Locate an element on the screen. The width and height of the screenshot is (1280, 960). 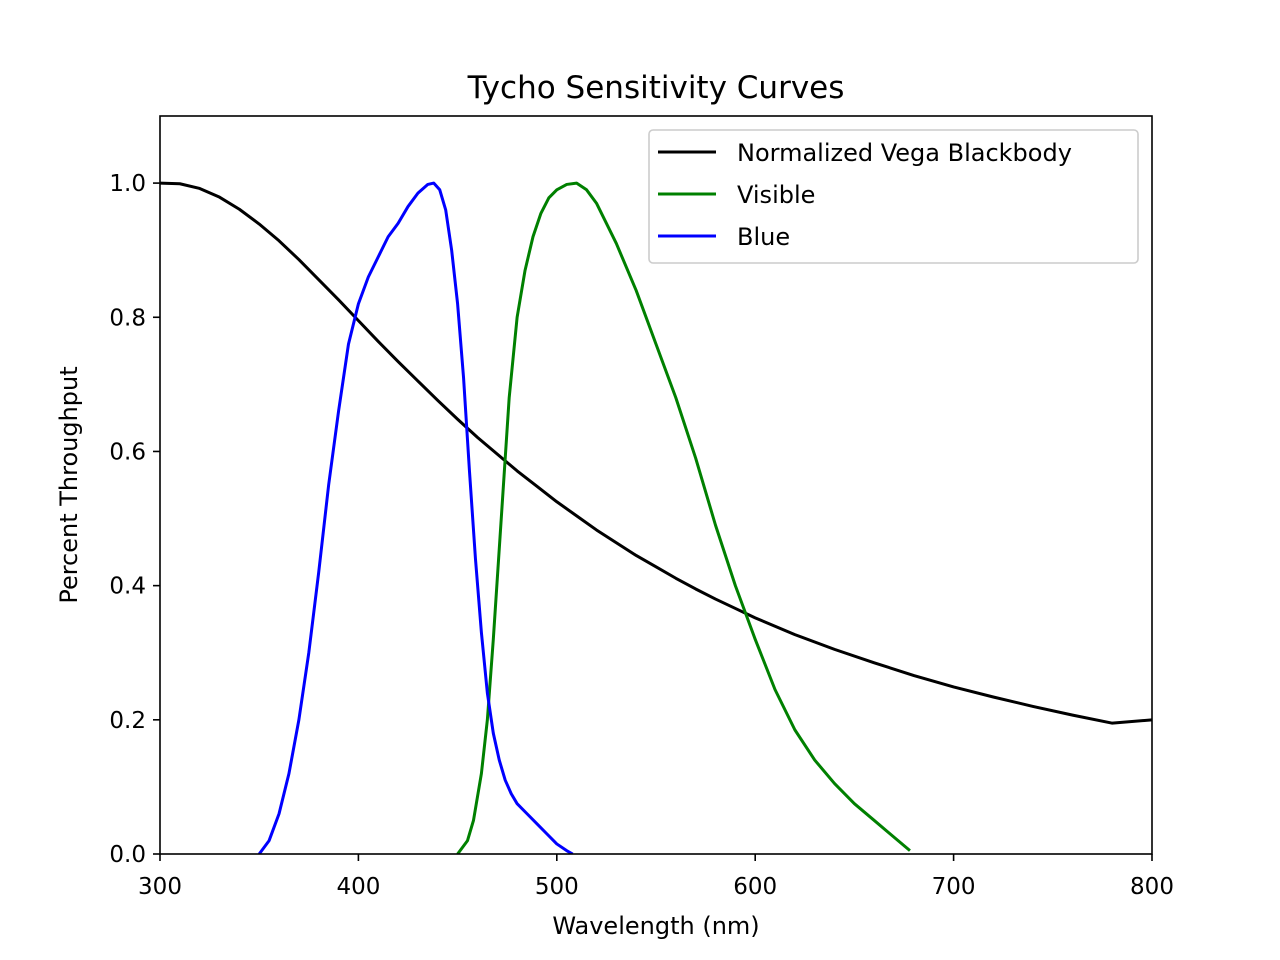
y-tick-label: 1.0 is located at coordinates (127, 184).